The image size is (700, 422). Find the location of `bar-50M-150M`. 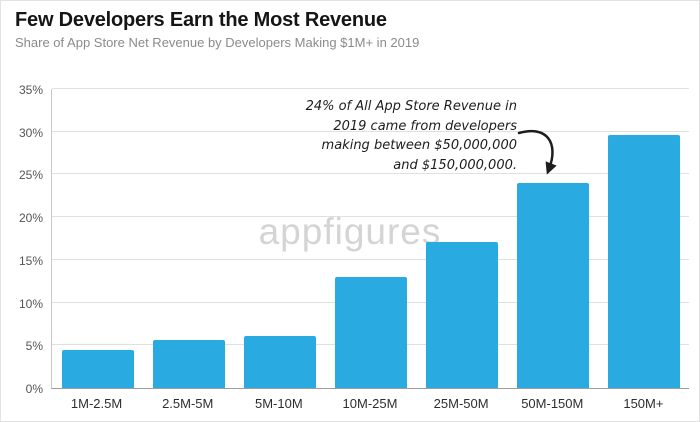

bar-50M-150M is located at coordinates (552, 285).